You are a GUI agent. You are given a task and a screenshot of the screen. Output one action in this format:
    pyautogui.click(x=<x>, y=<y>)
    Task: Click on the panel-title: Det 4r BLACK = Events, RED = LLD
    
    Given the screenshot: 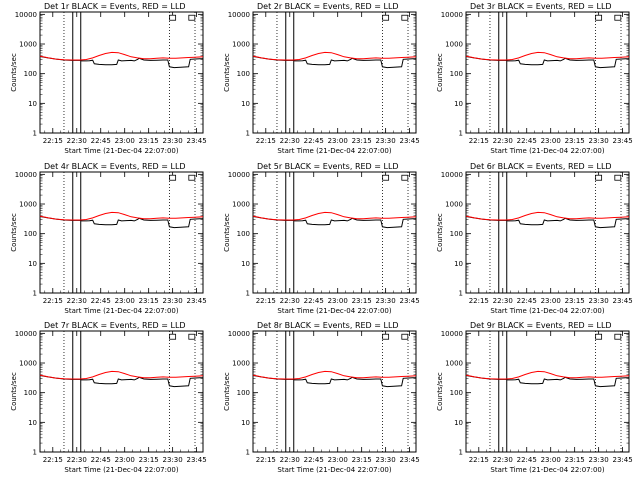 What is the action you would take?
    pyautogui.click(x=115, y=166)
    